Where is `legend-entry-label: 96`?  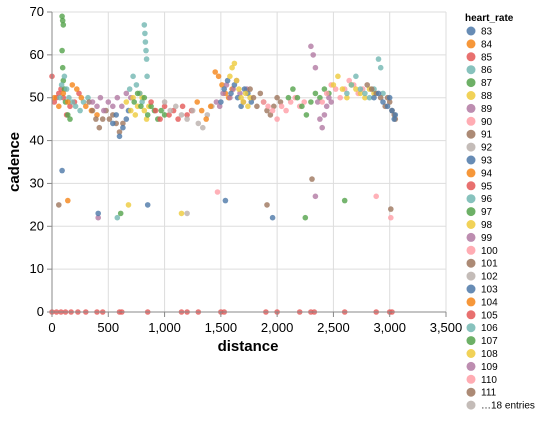
legend-entry-label: 96 is located at coordinates (487, 199).